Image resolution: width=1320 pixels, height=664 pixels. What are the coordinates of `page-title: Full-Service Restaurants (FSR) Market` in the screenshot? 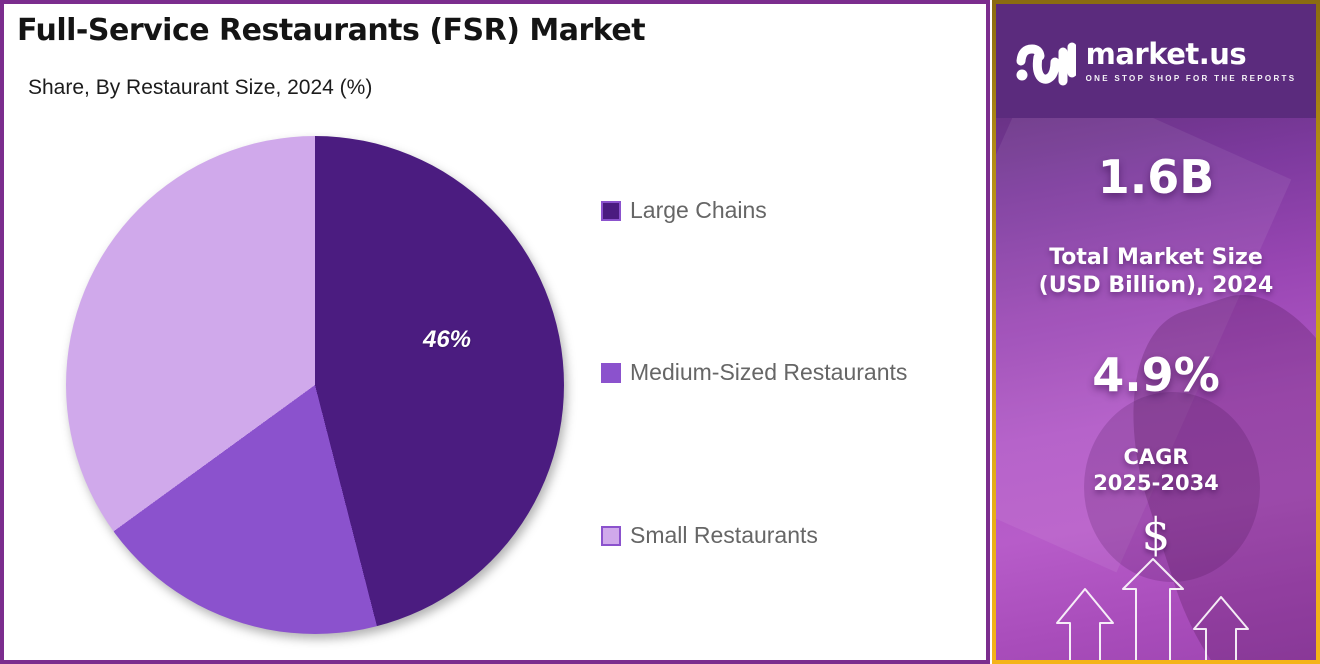 It's located at (331, 30).